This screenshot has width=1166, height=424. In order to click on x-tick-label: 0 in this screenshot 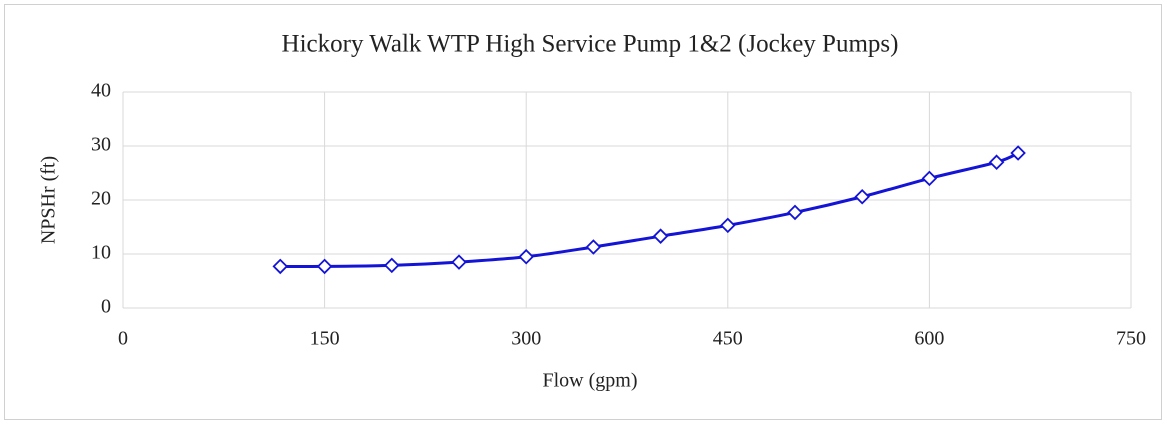, I will do `click(123, 339)`.